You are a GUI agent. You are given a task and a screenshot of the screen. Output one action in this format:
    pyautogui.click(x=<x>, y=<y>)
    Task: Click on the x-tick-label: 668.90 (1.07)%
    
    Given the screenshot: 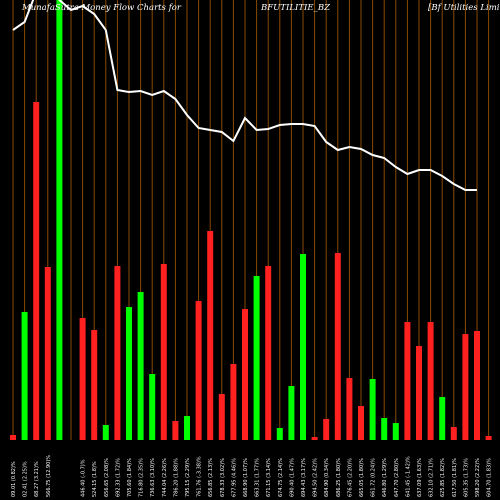 What is the action you would take?
    pyautogui.click(x=246, y=477)
    